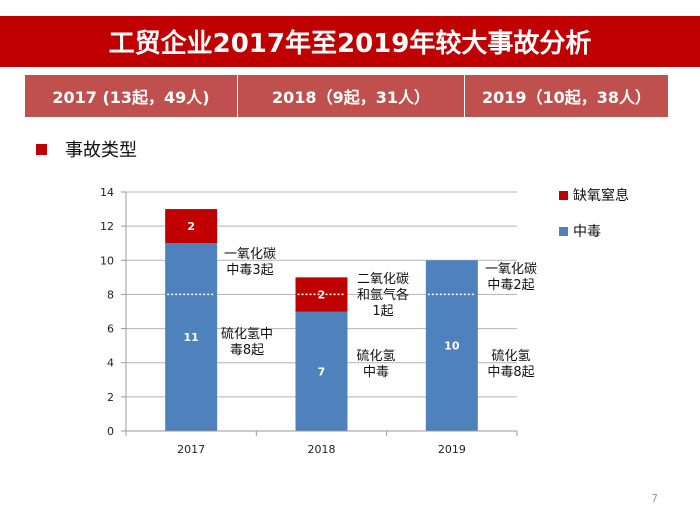 This screenshot has width=700, height=525. What do you see at coordinates (510, 285) in the screenshot?
I see `annotation-line: 中毒2起` at bounding box center [510, 285].